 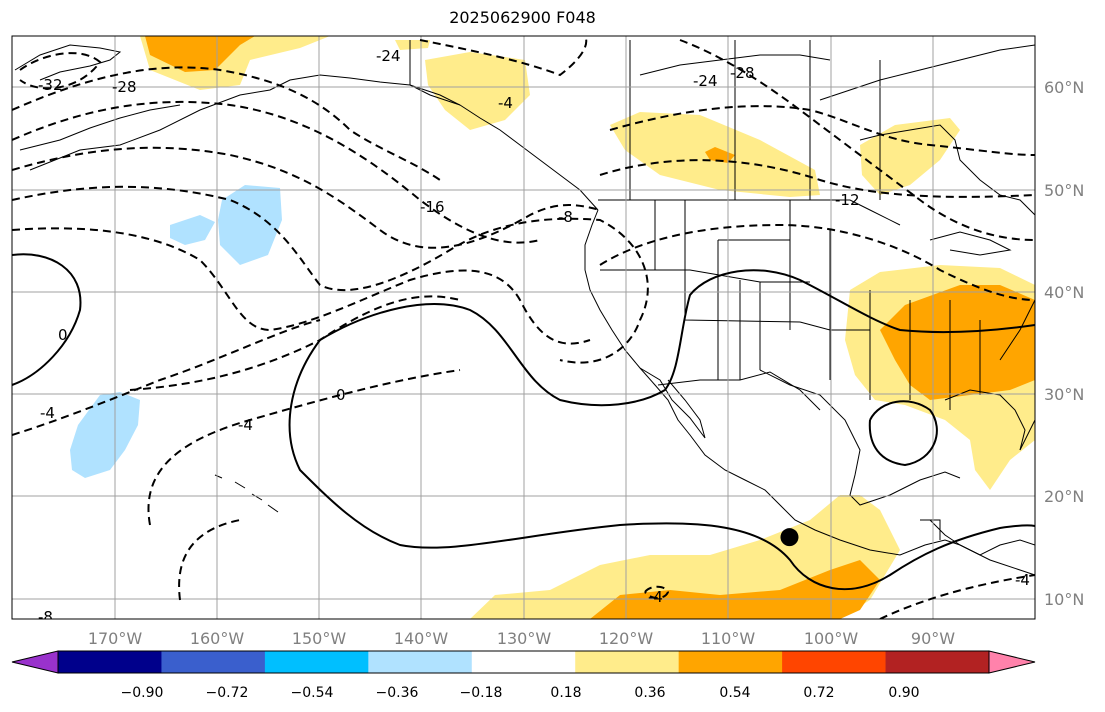 What do you see at coordinates (957, 342) in the screenshot?
I see `shade-orange-eastern-us` at bounding box center [957, 342].